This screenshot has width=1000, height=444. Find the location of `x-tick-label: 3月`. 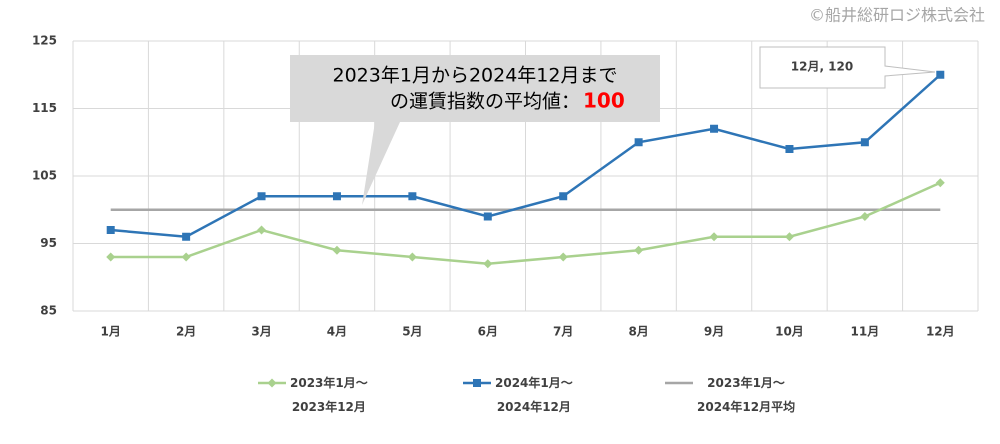

x-tick-label: 3月 is located at coordinates (261, 332).